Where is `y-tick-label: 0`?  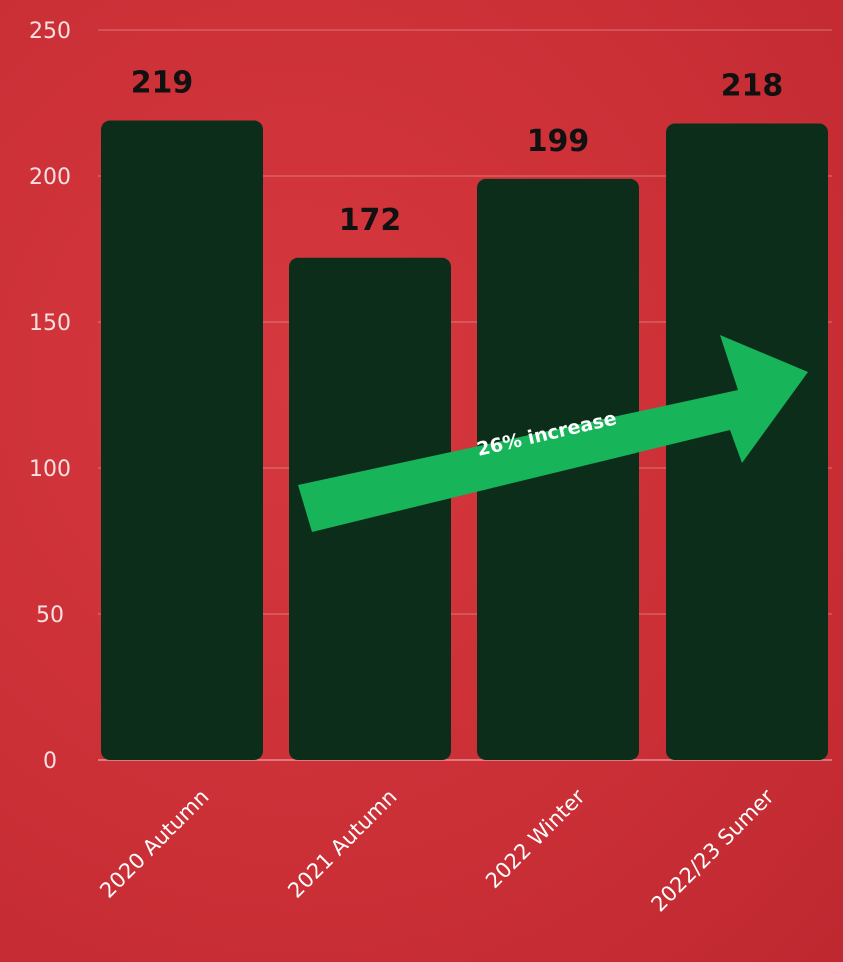
y-tick-label: 0 is located at coordinates (50, 761).